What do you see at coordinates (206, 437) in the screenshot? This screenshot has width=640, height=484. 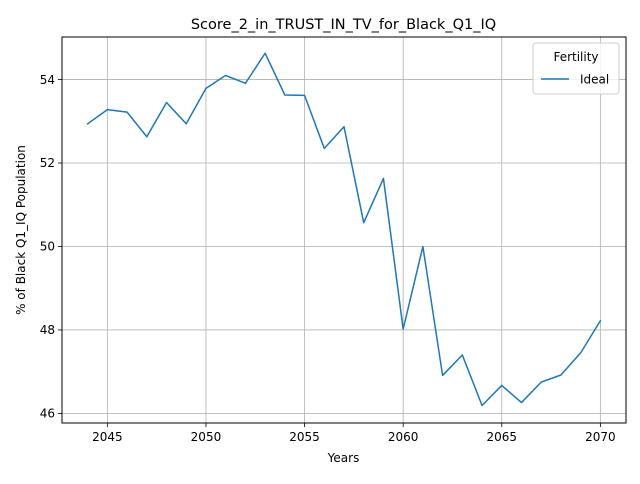 I see `x-tick-label: 2050` at bounding box center [206, 437].